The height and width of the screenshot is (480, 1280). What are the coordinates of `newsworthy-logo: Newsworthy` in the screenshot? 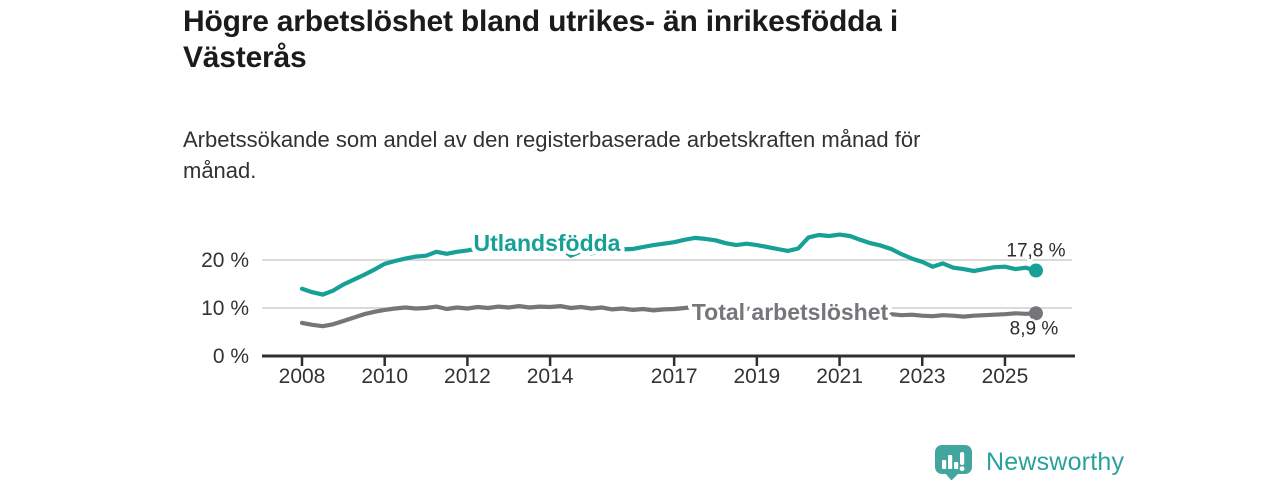 It's located at (1029, 462).